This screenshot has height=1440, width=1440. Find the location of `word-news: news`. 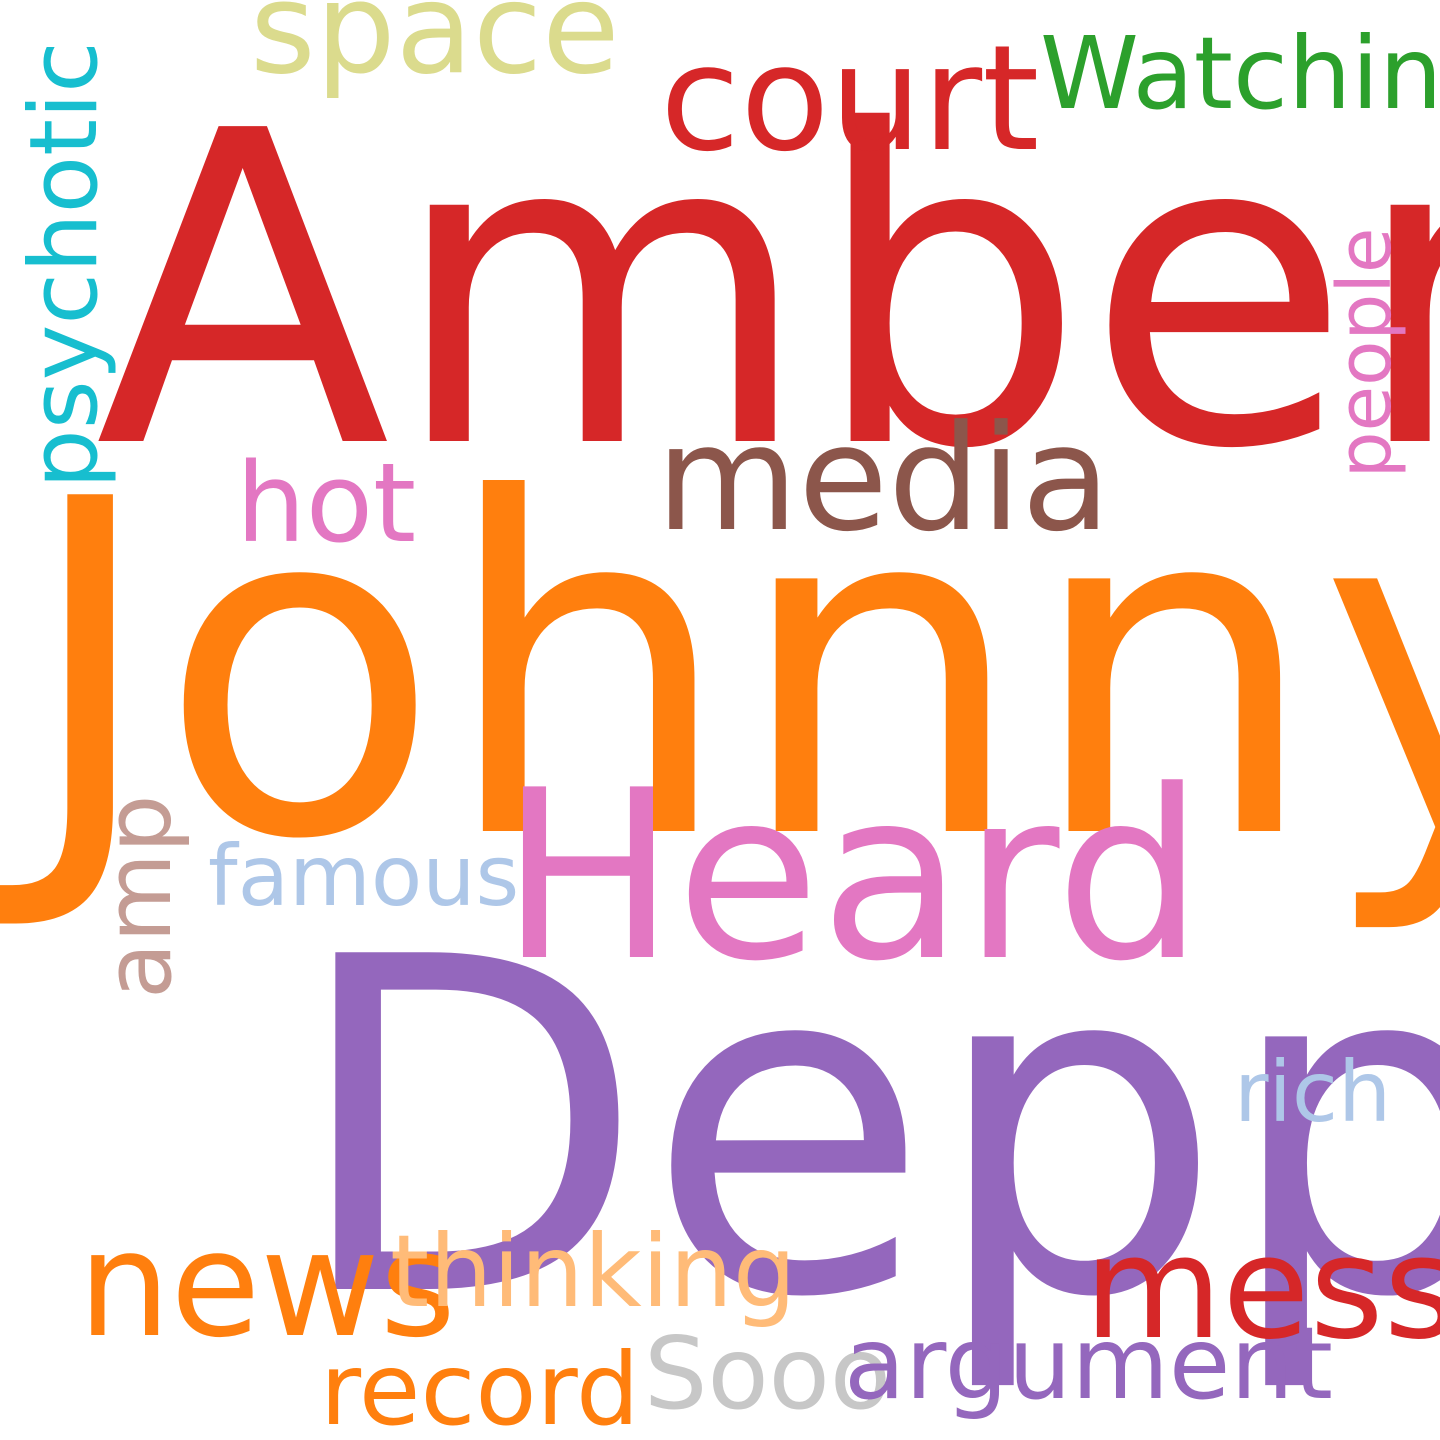

word-news: news is located at coordinates (267, 1285).